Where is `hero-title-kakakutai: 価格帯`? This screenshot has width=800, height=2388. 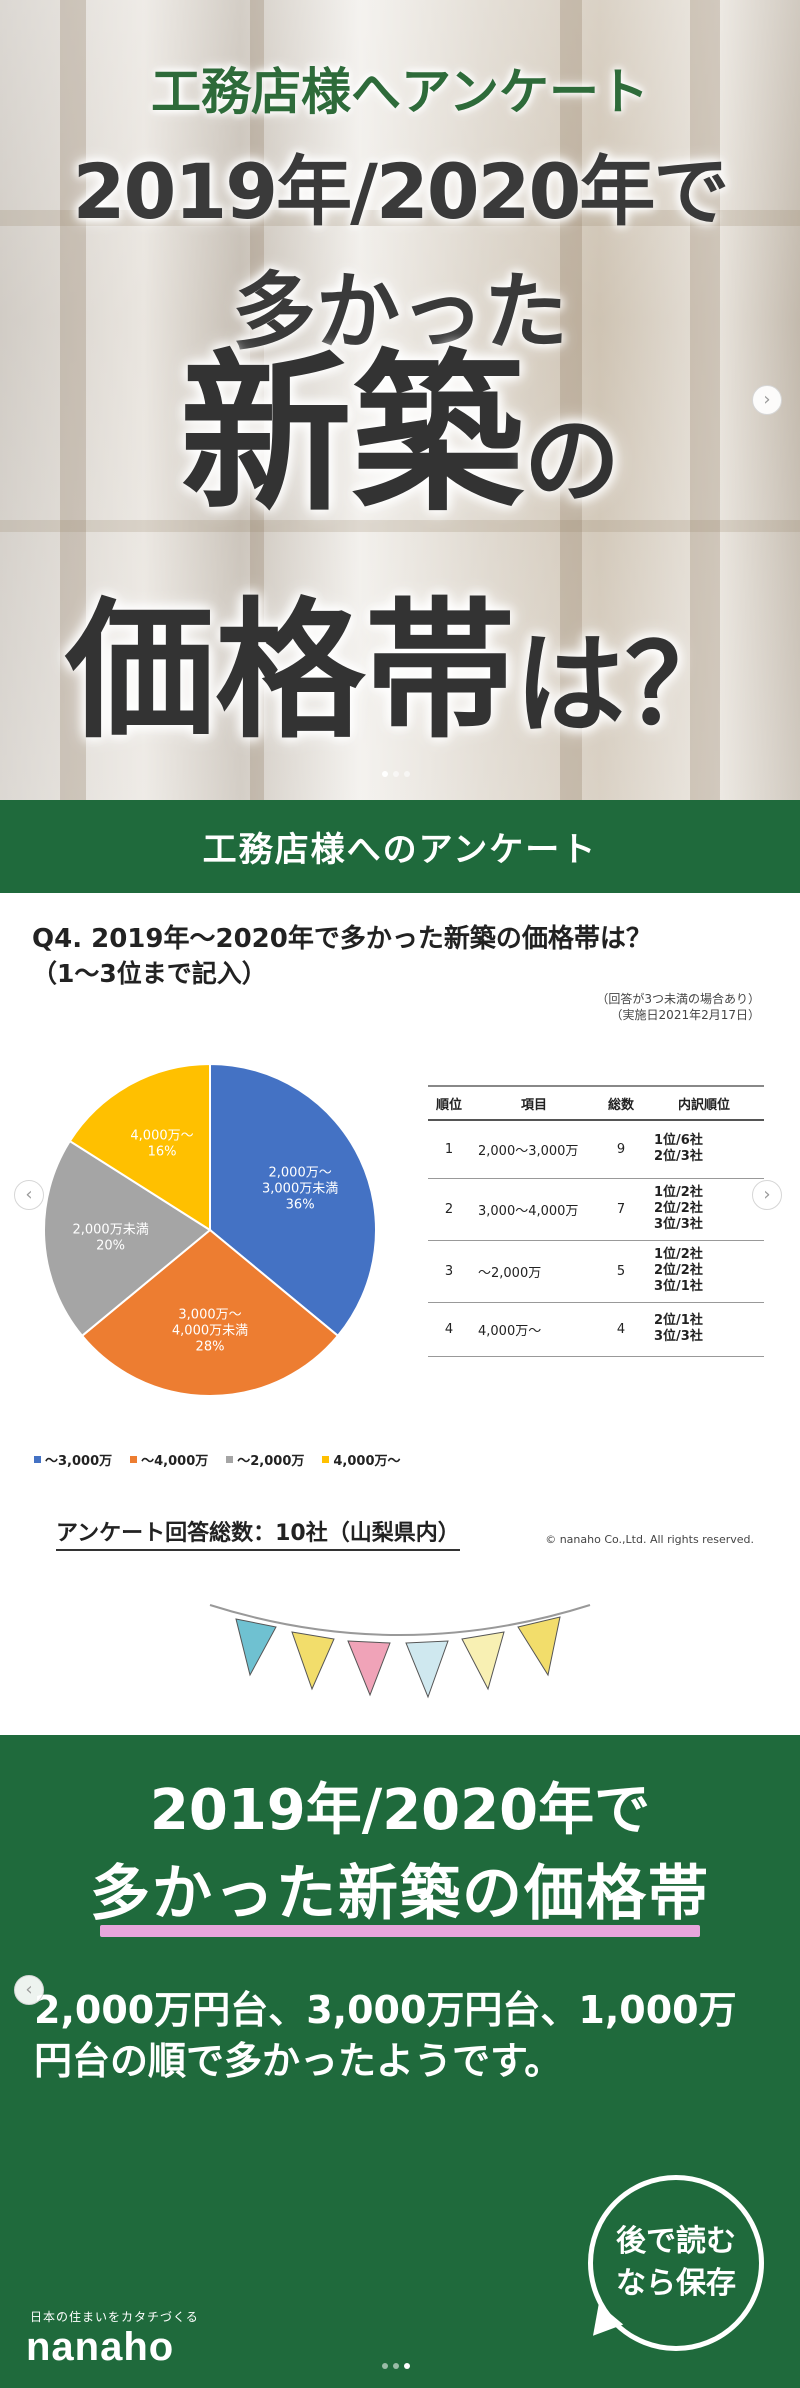
hero-title-kakakutai: 価格帯 is located at coordinates (289, 672).